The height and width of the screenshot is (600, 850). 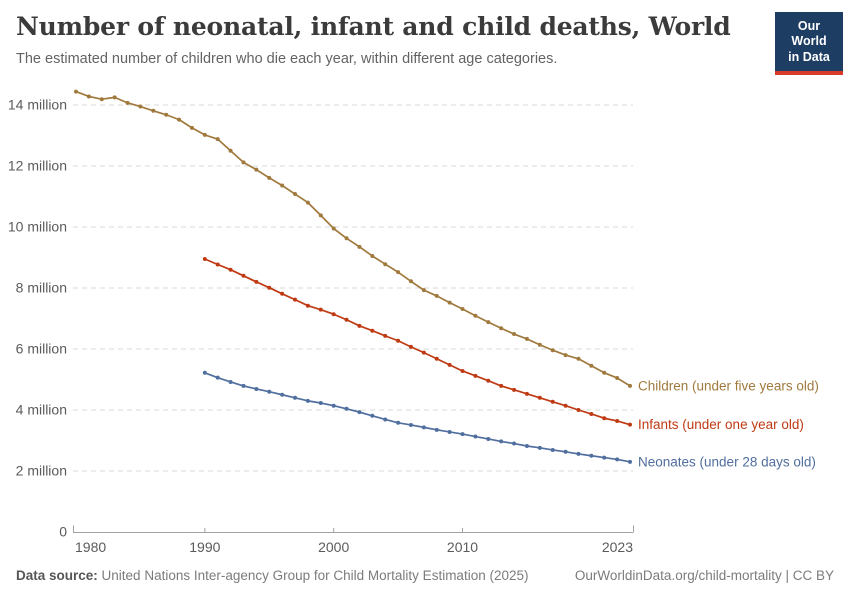 I want to click on series-line-neonates, so click(x=417, y=417).